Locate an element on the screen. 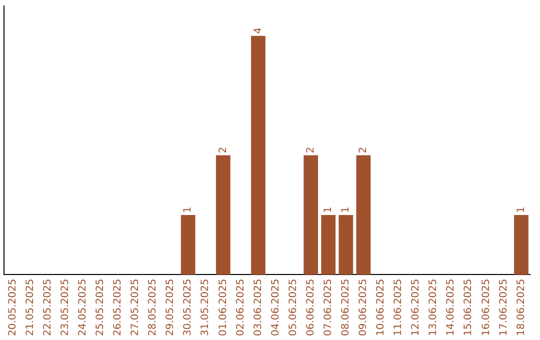  x-tick-label: 06.06.2025 is located at coordinates (310, 307).